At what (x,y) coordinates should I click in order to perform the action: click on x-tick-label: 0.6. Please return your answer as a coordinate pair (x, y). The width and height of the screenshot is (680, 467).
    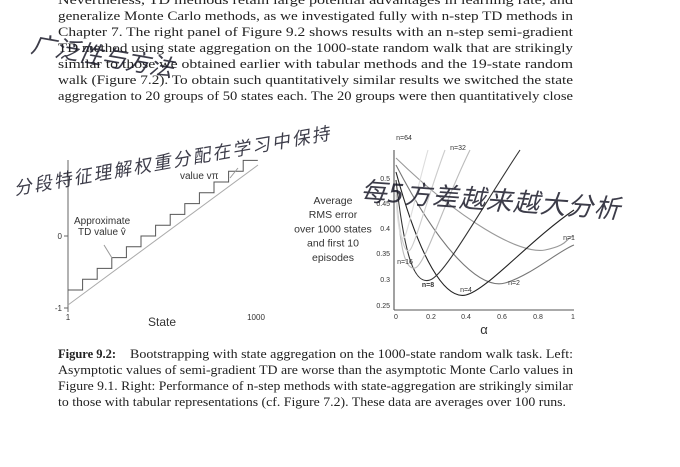
    Looking at the image, I should click on (502, 317).